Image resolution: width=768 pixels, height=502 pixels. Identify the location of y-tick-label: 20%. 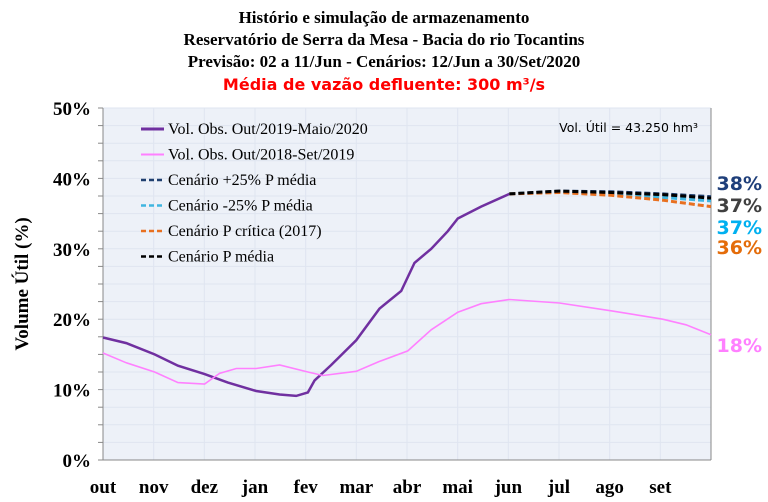
(72, 320).